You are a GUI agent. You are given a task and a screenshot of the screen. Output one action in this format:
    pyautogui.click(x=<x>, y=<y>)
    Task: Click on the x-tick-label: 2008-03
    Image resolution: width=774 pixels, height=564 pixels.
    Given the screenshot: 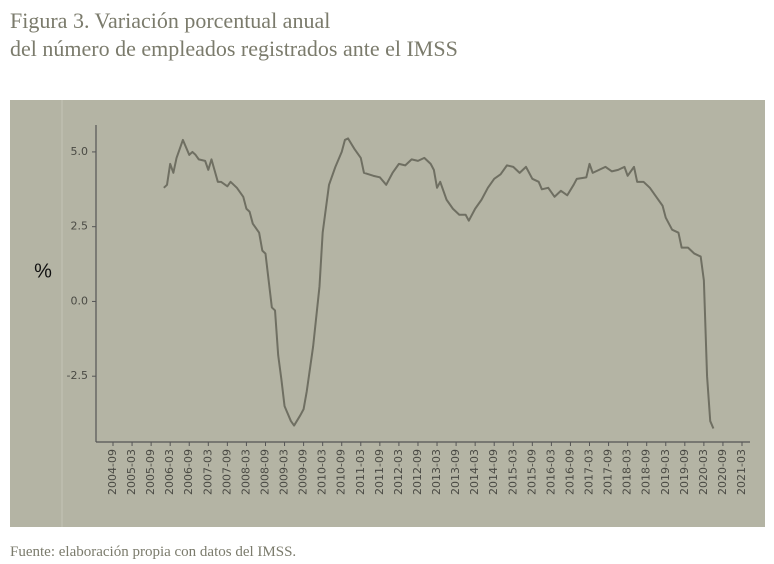 What is the action you would take?
    pyautogui.click(x=245, y=472)
    